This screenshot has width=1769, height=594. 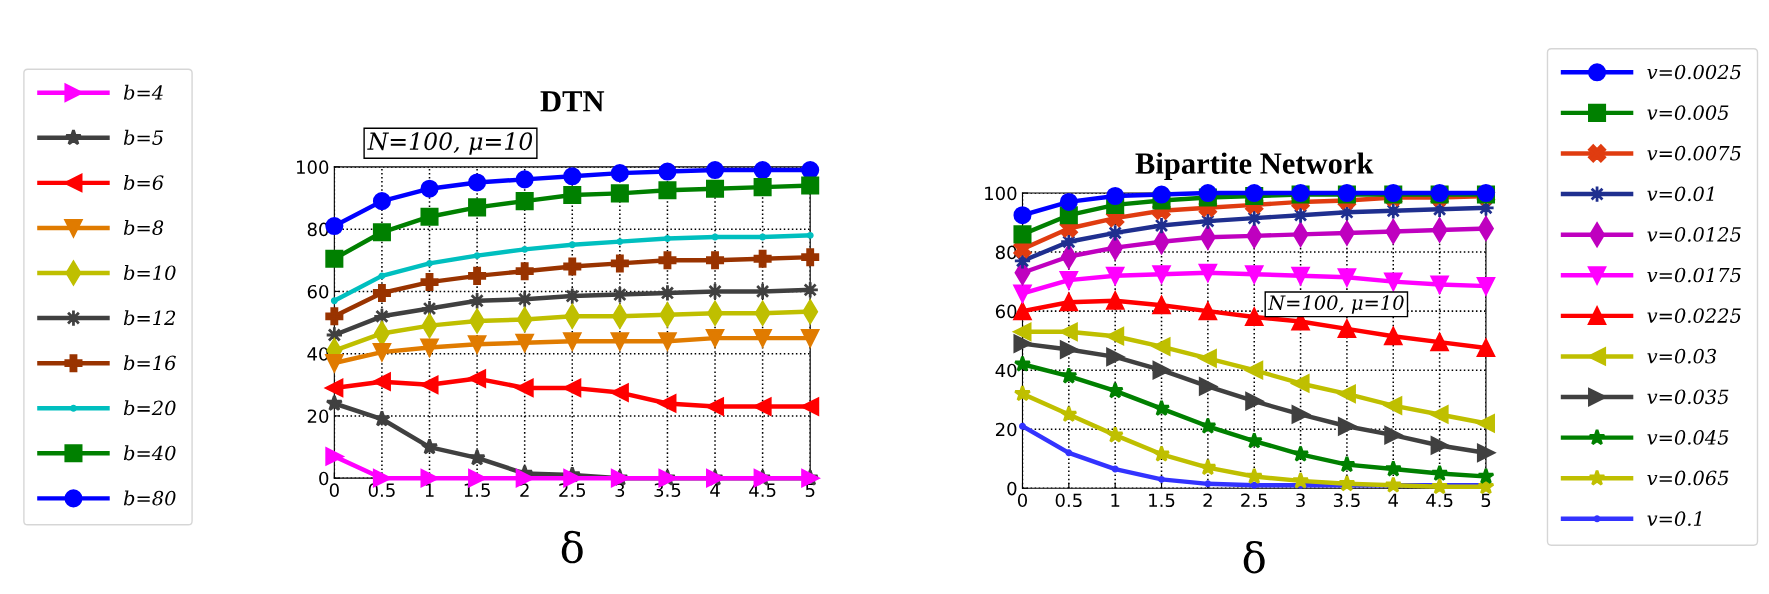 I want to click on x-tick-label: 0.5, so click(x=1068, y=500).